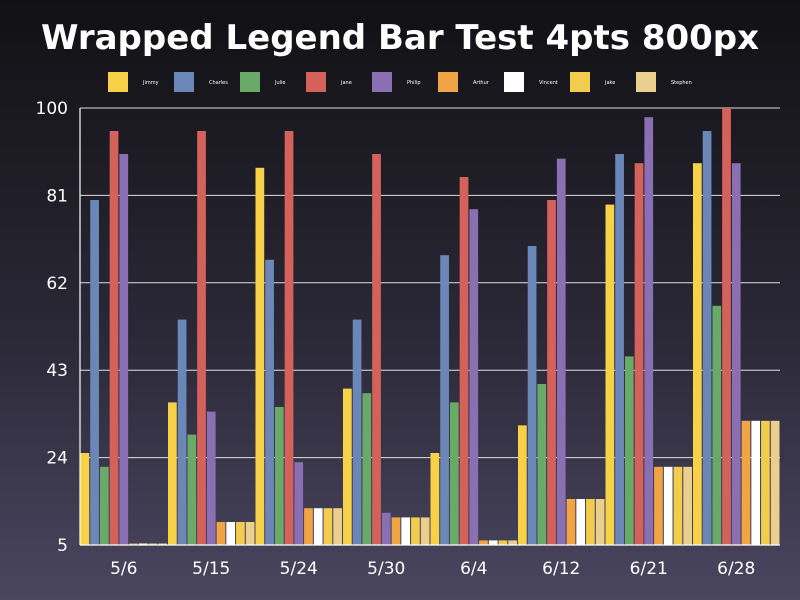  I want to click on legend-label: Charles, so click(218, 83).